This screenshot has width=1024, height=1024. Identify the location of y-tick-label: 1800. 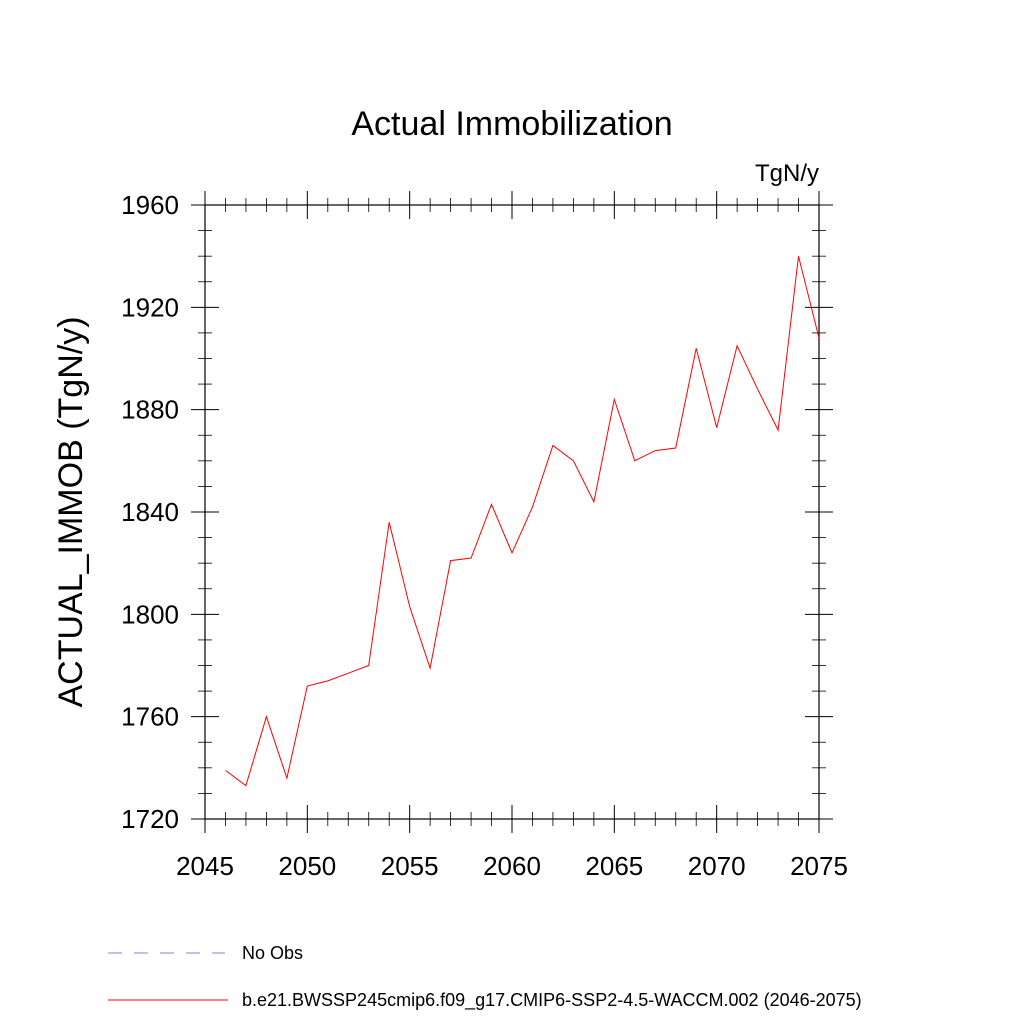
(150, 614).